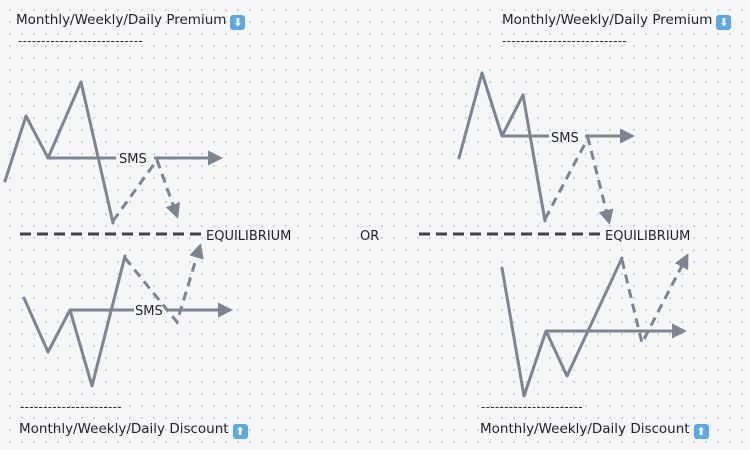 This screenshot has width=750, height=450. What do you see at coordinates (502, 147) in the screenshot?
I see `price-path-right-top` at bounding box center [502, 147].